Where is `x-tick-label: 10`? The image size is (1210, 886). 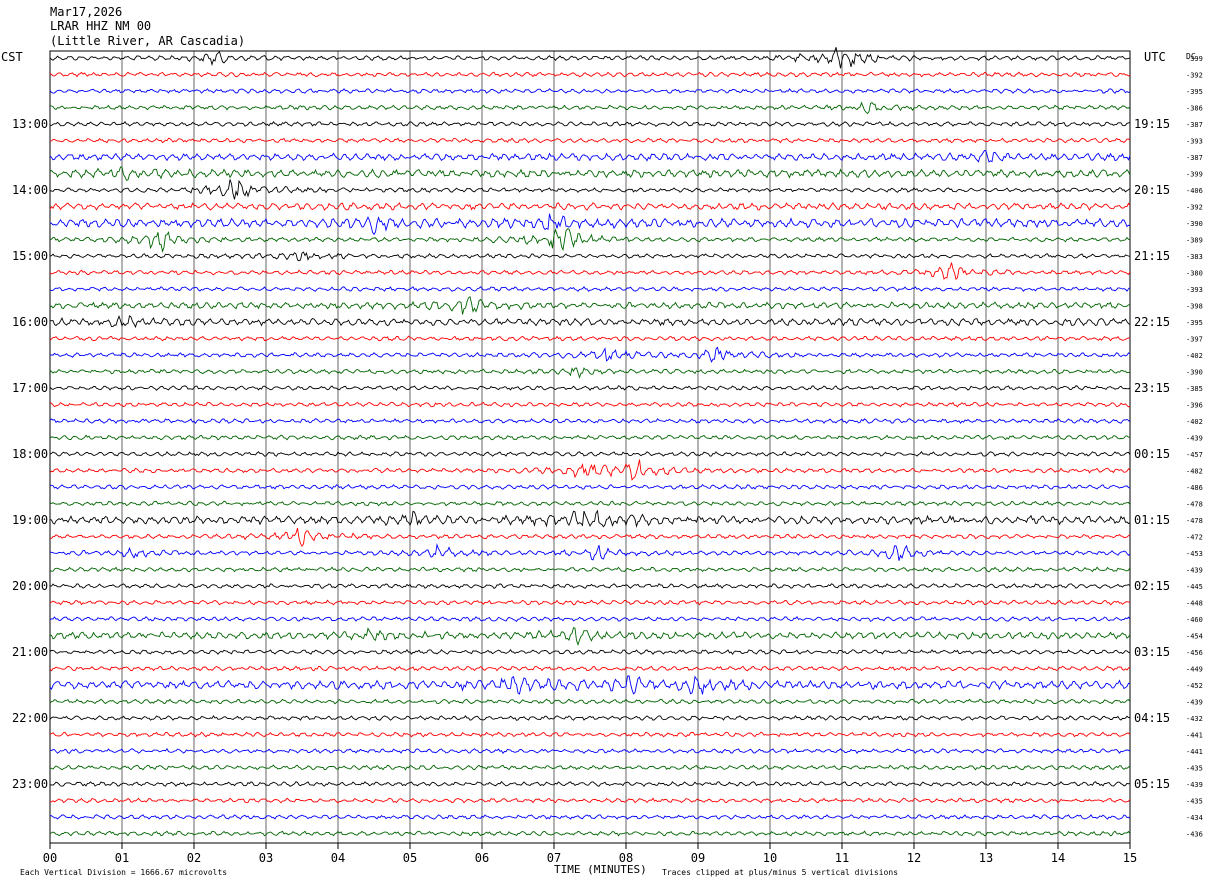 x-tick-label: 10 is located at coordinates (770, 858).